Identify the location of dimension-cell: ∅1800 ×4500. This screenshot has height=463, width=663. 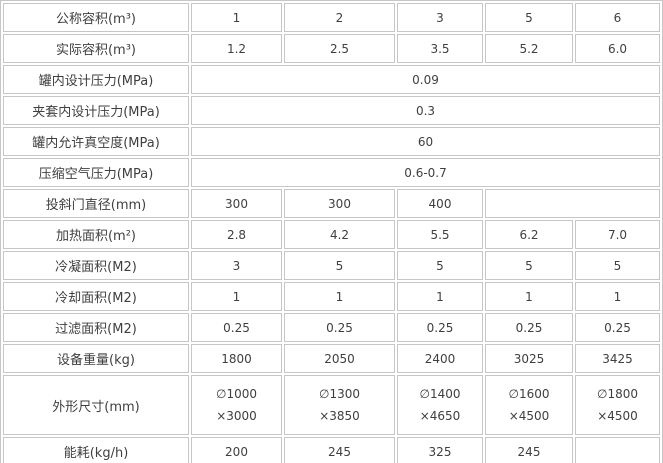
(617, 405).